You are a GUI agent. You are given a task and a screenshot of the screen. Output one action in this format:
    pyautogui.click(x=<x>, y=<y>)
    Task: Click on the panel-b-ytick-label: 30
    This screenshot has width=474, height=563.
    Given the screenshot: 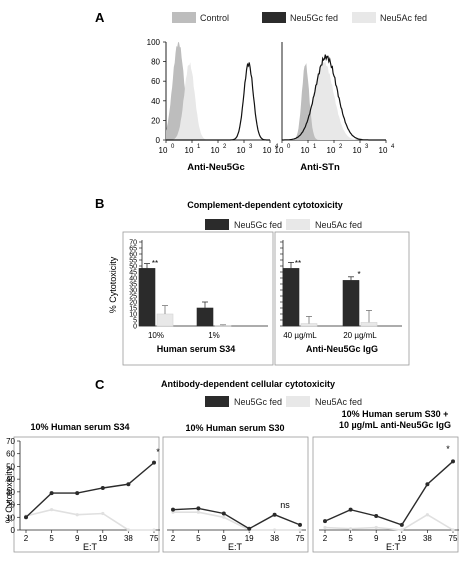 What is the action you would take?
    pyautogui.click(x=133, y=291)
    